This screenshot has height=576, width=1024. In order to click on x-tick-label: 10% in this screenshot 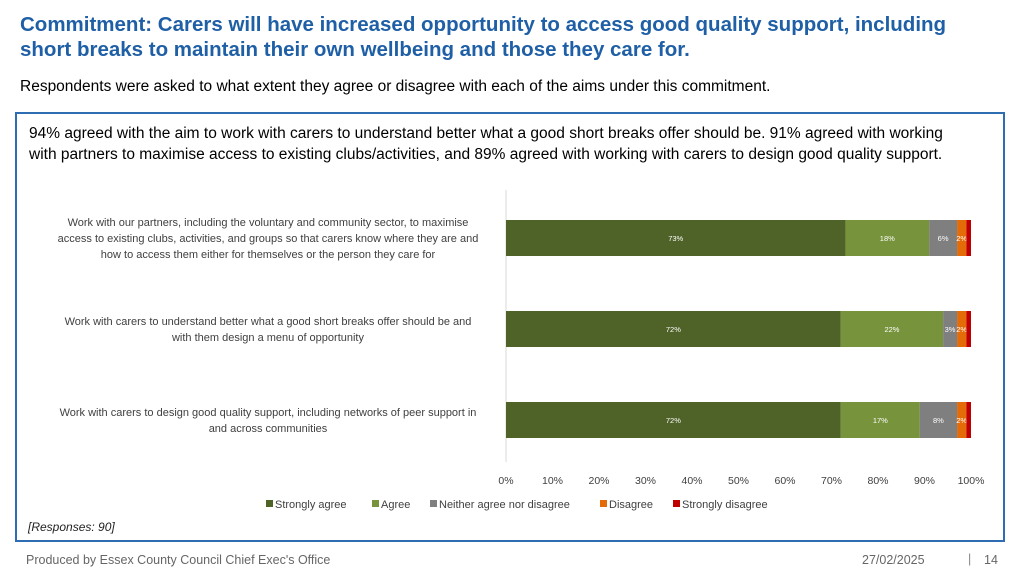, I will do `click(552, 481)`.